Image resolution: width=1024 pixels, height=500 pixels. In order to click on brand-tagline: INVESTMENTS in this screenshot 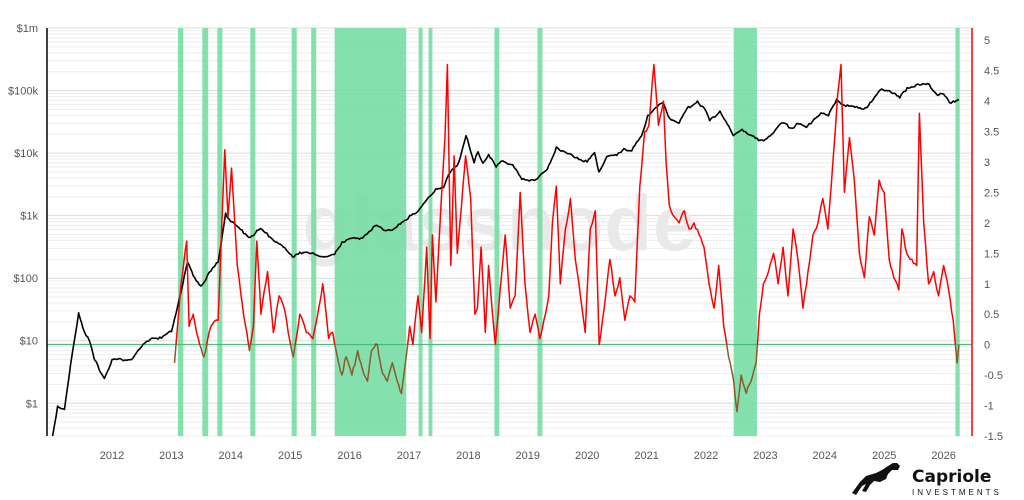, I will do `click(957, 492)`.